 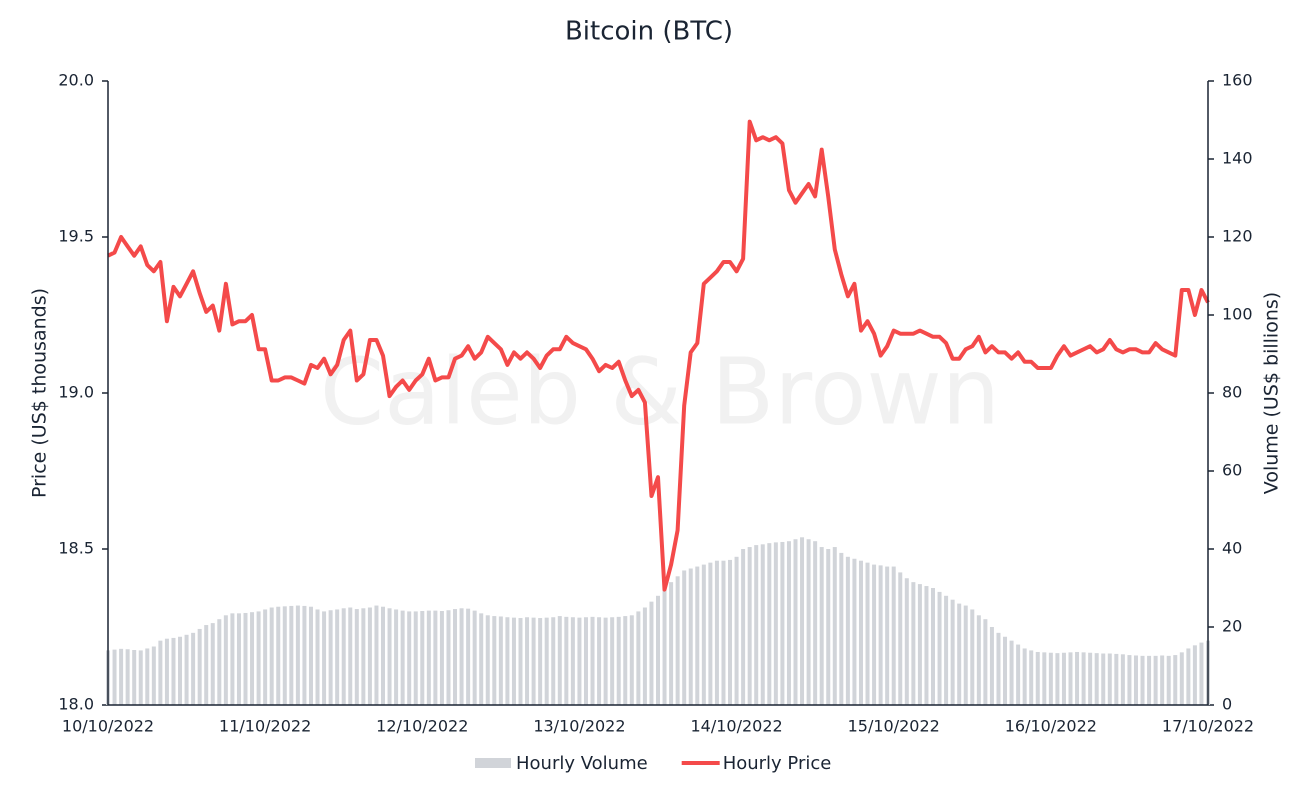 I want to click on y-tick-label: 19.5, so click(x=76, y=236).